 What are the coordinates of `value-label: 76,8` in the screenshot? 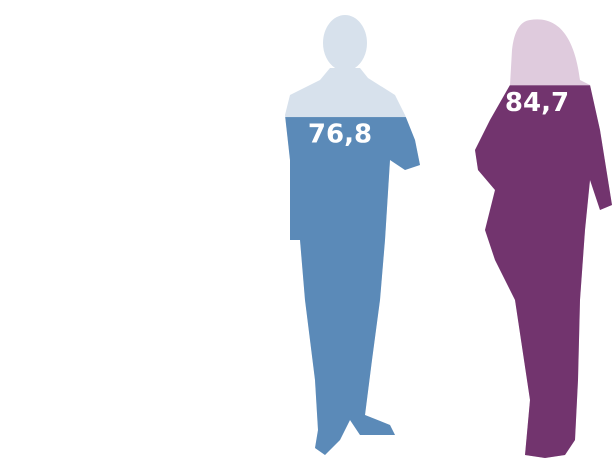 It's located at (340, 135).